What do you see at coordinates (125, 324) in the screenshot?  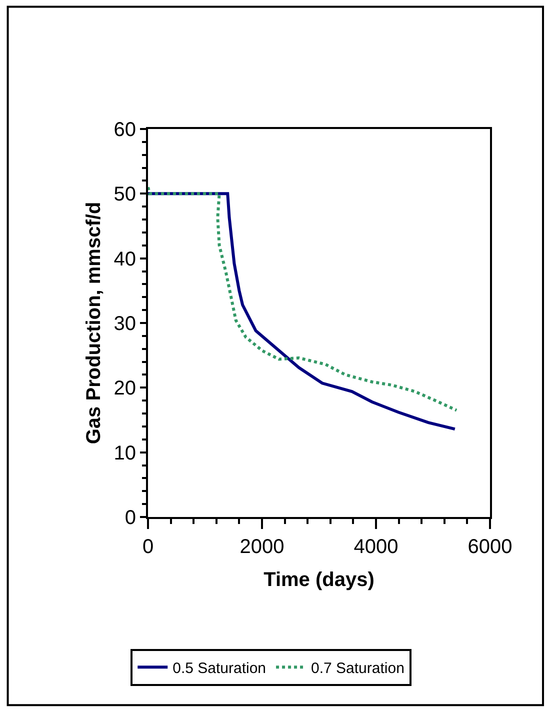 I see `y-tick-label: 30` at bounding box center [125, 324].